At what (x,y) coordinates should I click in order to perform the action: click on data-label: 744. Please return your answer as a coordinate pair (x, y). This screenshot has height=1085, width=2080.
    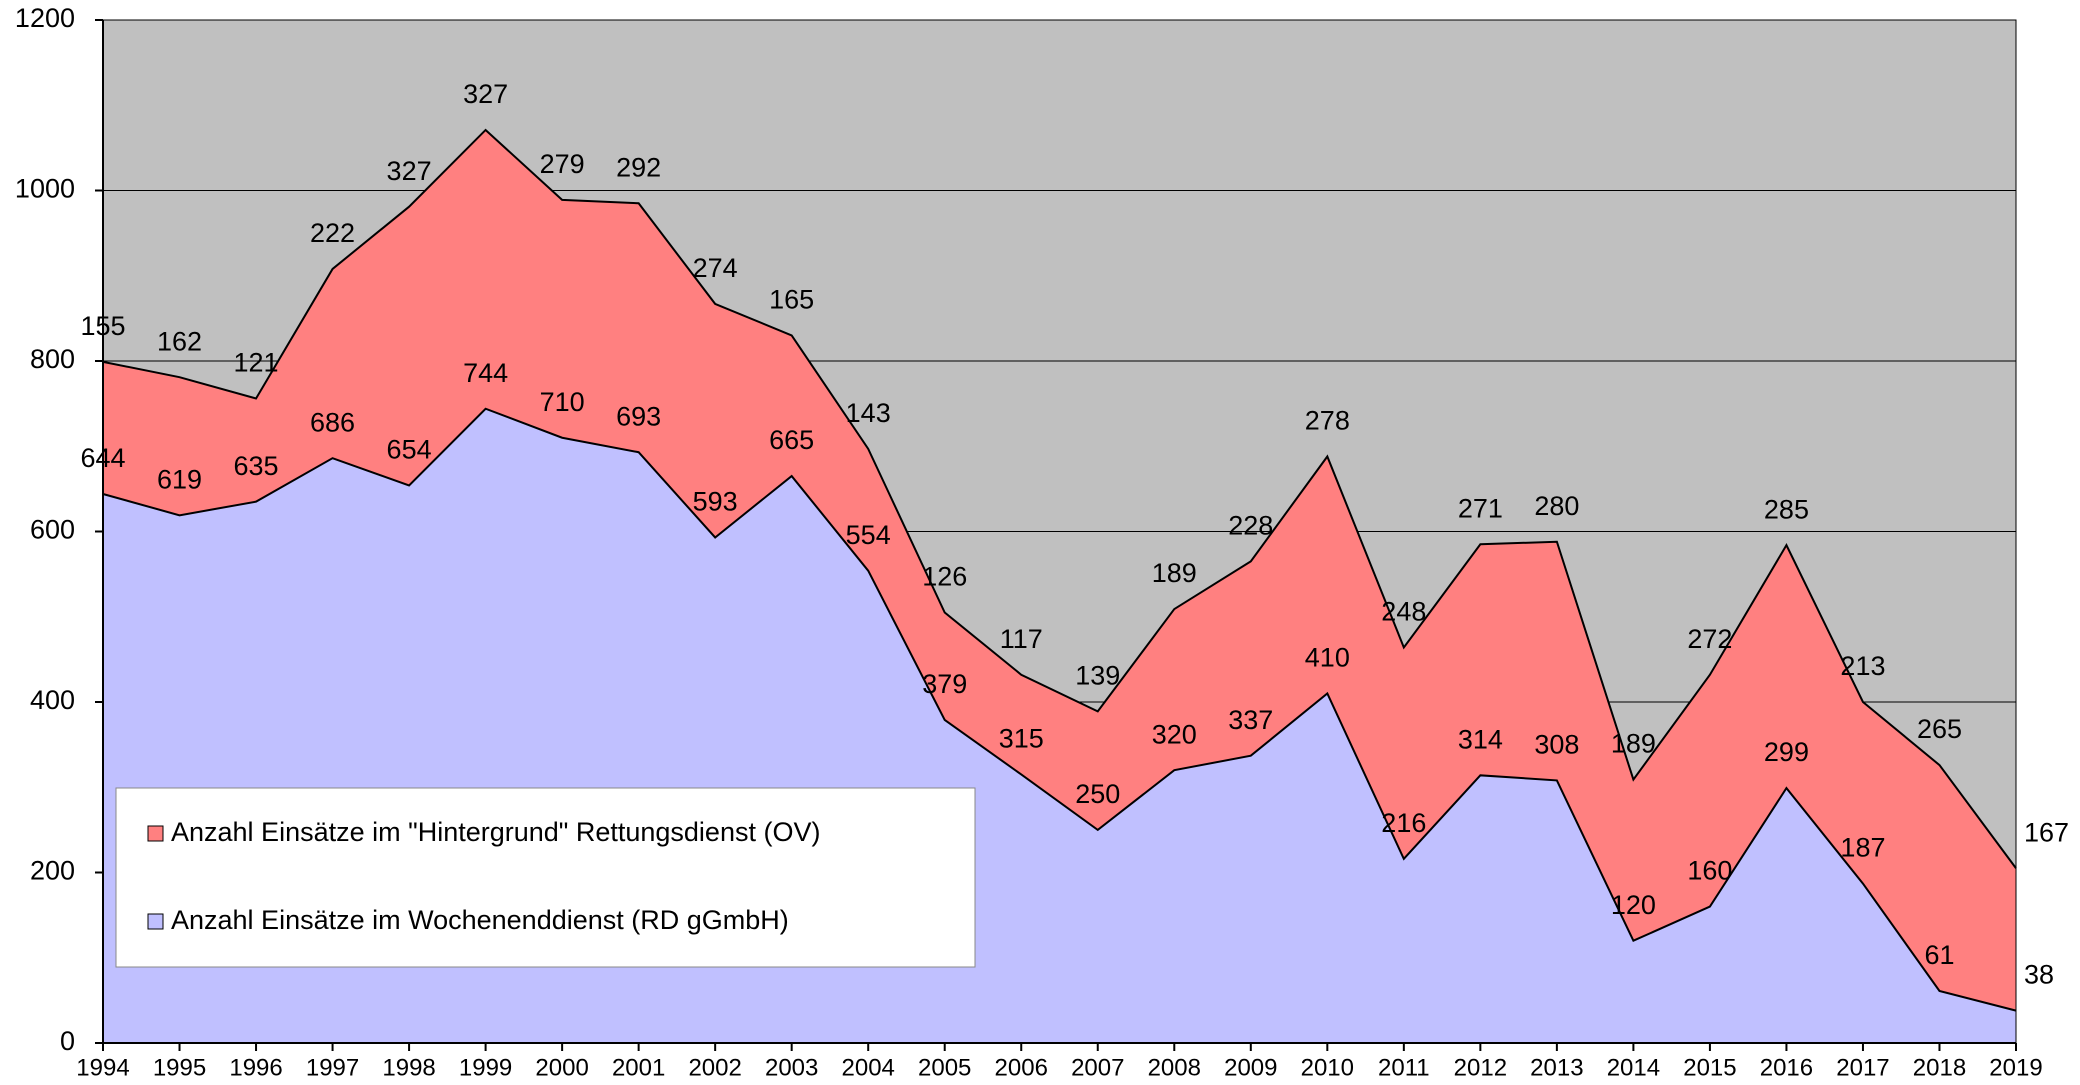
    Looking at the image, I should click on (485, 373).